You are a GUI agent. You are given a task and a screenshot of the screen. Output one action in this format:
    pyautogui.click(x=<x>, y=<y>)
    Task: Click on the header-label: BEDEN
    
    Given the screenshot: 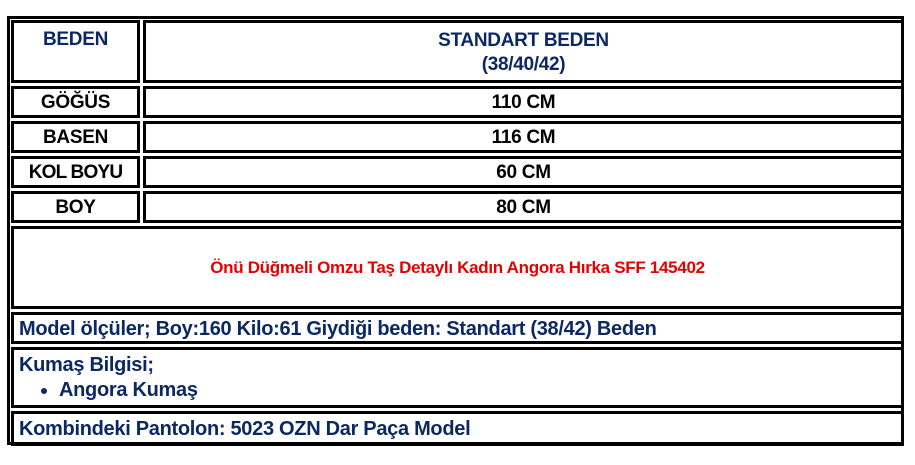 What is the action you would take?
    pyautogui.click(x=75, y=39)
    